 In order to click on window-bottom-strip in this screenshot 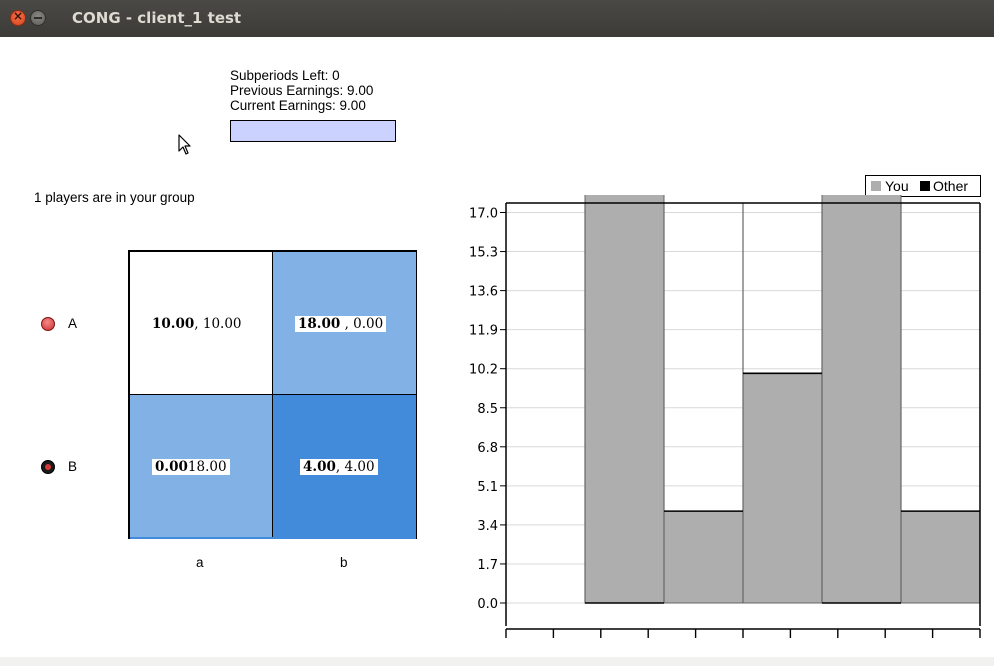, I will do `click(497, 661)`.